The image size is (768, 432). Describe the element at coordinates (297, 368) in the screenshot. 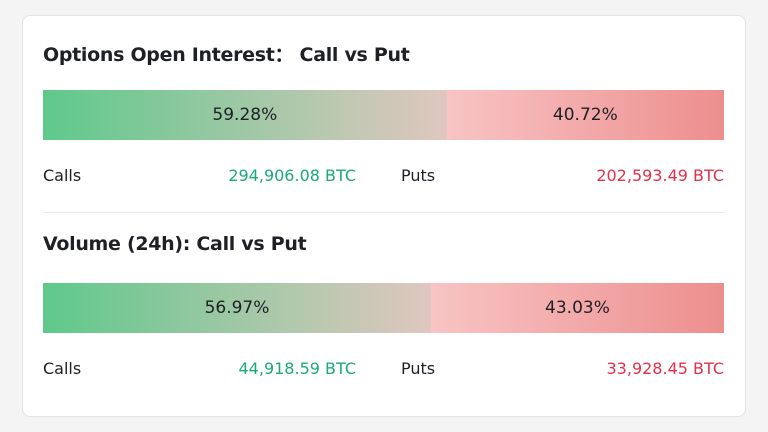

I see `amount-label: 44,918.59 BTC` at that location.